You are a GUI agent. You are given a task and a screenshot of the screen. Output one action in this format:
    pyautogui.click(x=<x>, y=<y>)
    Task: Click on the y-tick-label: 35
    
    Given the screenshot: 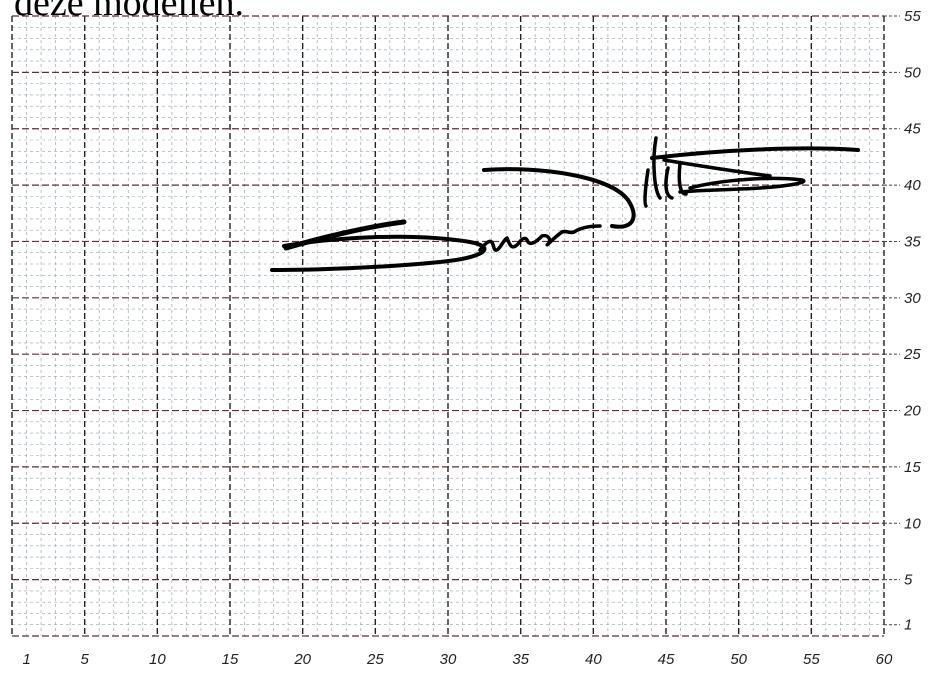 What is the action you would take?
    pyautogui.click(x=912, y=241)
    